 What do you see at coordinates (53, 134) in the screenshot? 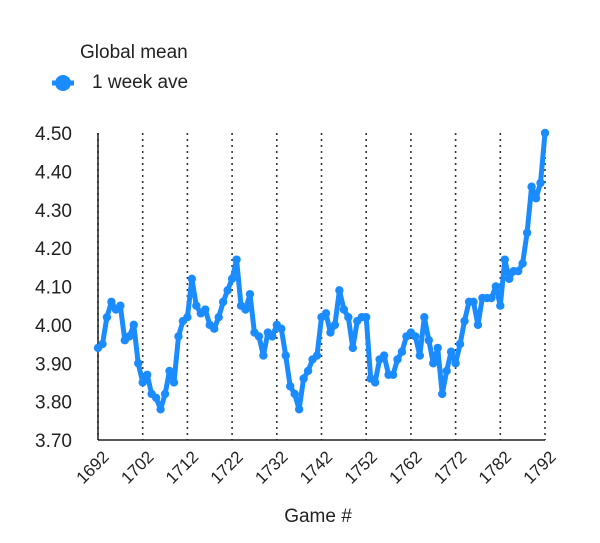
I see `y-tick-label: 4.50` at bounding box center [53, 134].